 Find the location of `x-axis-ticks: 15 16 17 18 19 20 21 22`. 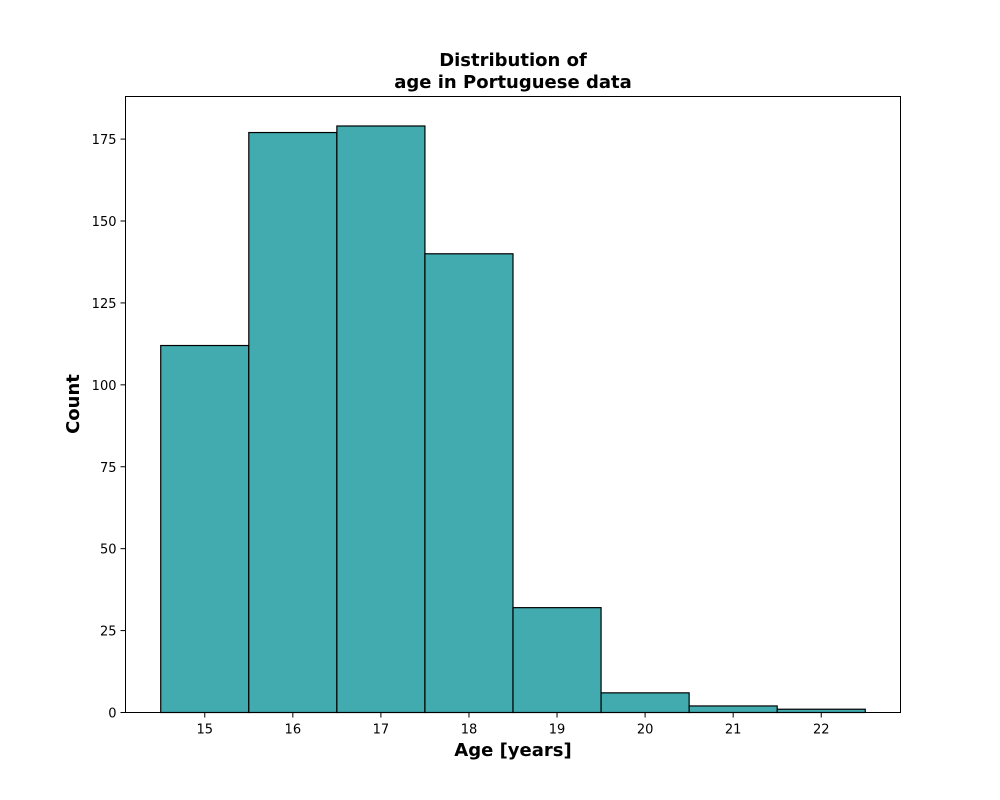

x-axis-ticks: 15 16 17 18 19 20 21 22 is located at coordinates (513, 725).